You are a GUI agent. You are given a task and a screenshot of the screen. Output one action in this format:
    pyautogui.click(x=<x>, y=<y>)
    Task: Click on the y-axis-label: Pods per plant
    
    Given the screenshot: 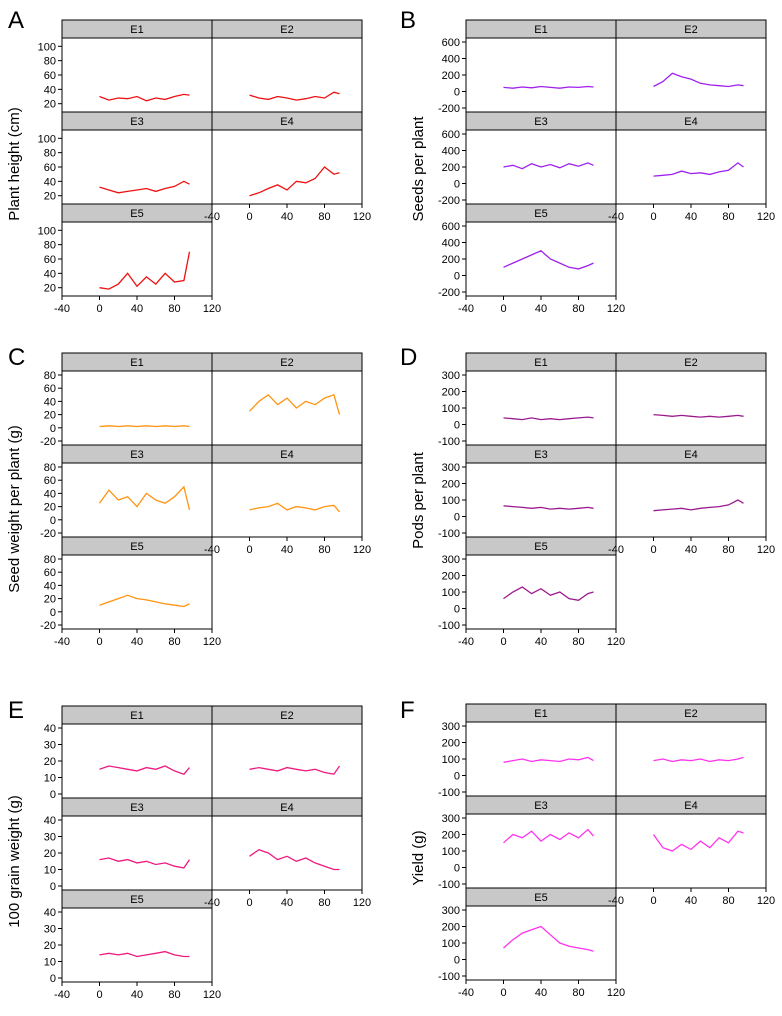 What is the action you would take?
    pyautogui.click(x=418, y=500)
    